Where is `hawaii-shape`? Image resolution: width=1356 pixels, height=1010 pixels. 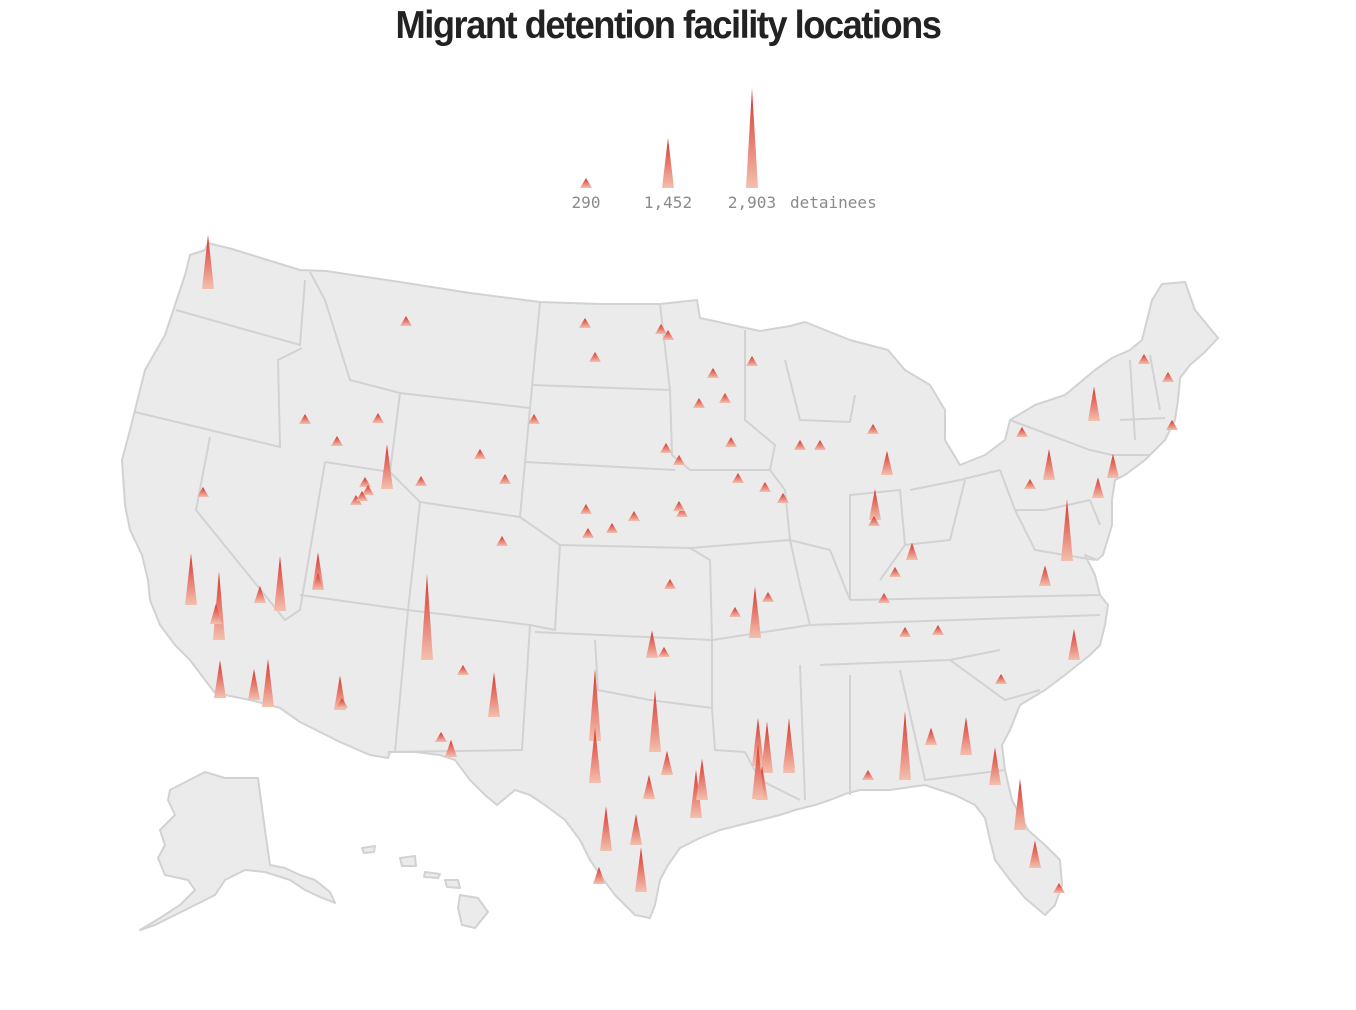
hawaii-shape is located at coordinates (425, 887).